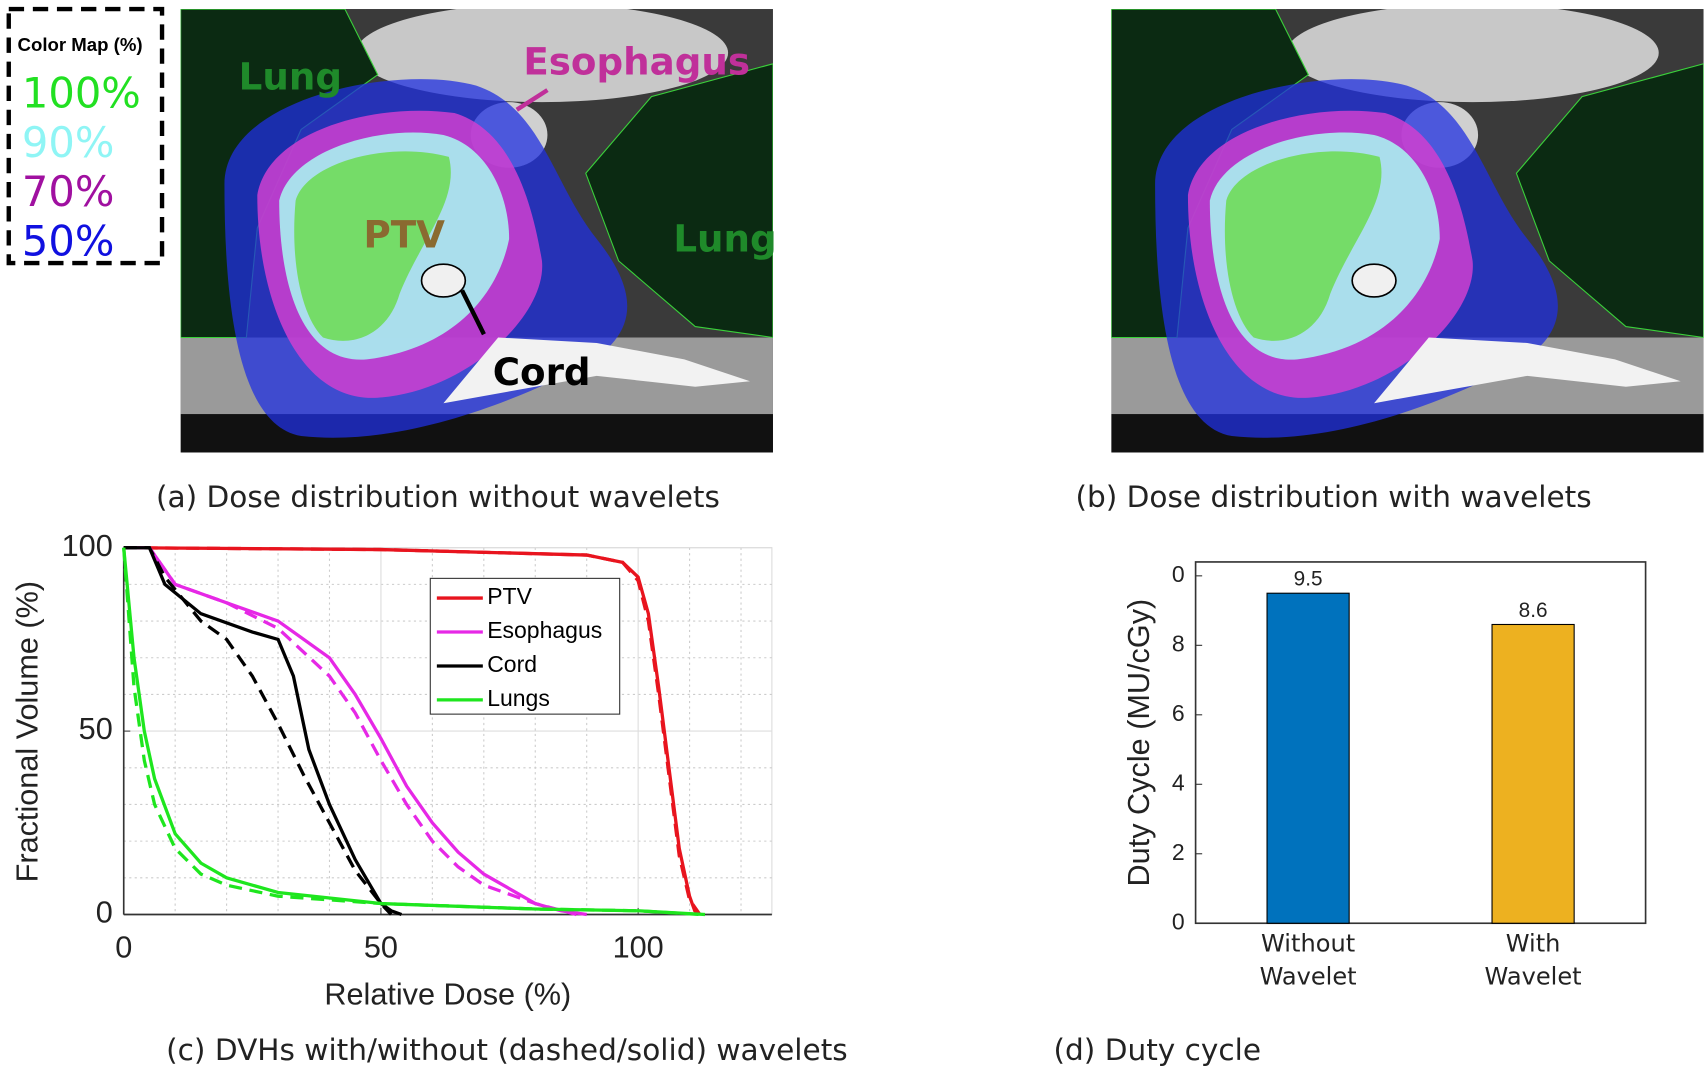  What do you see at coordinates (544, 630) in the screenshot?
I see `legend-label: Esophagus` at bounding box center [544, 630].